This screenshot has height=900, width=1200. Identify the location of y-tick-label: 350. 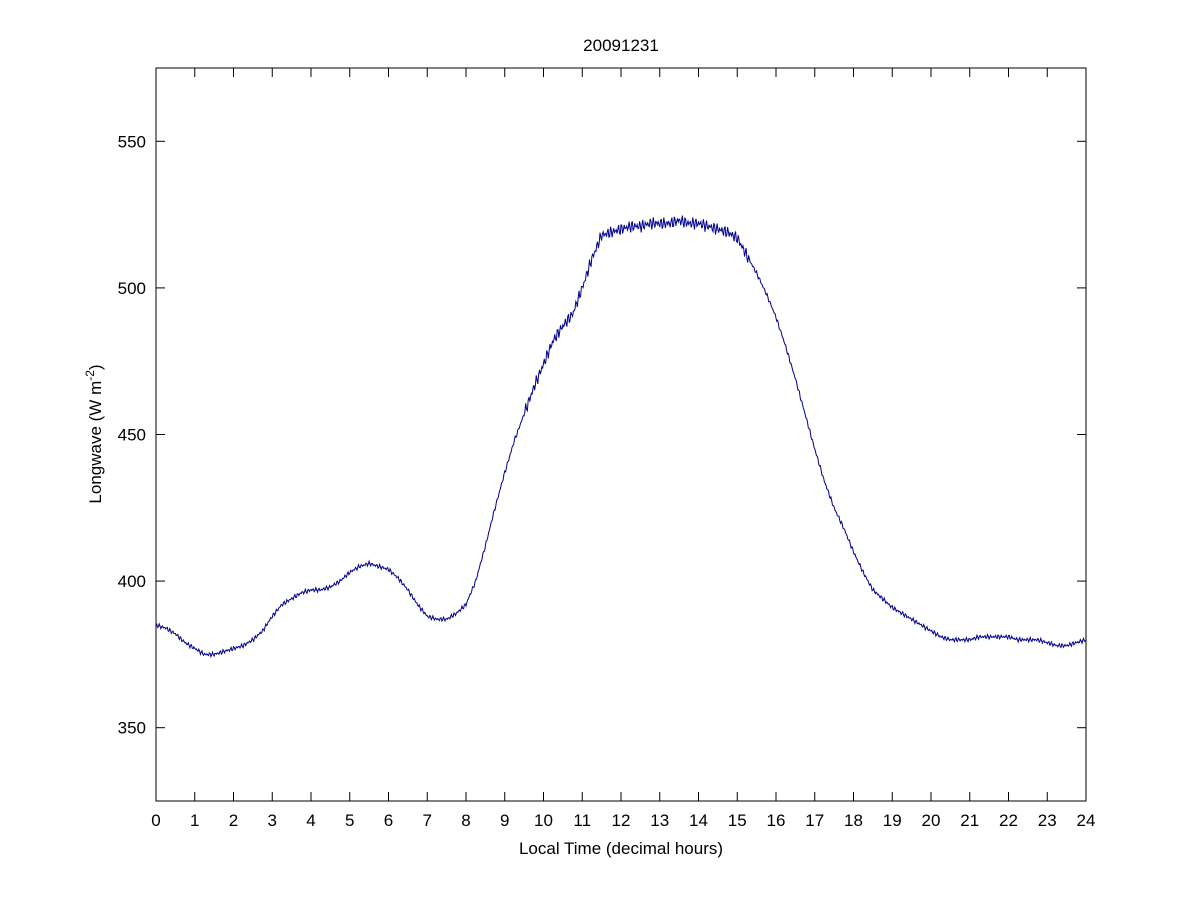
(132, 728).